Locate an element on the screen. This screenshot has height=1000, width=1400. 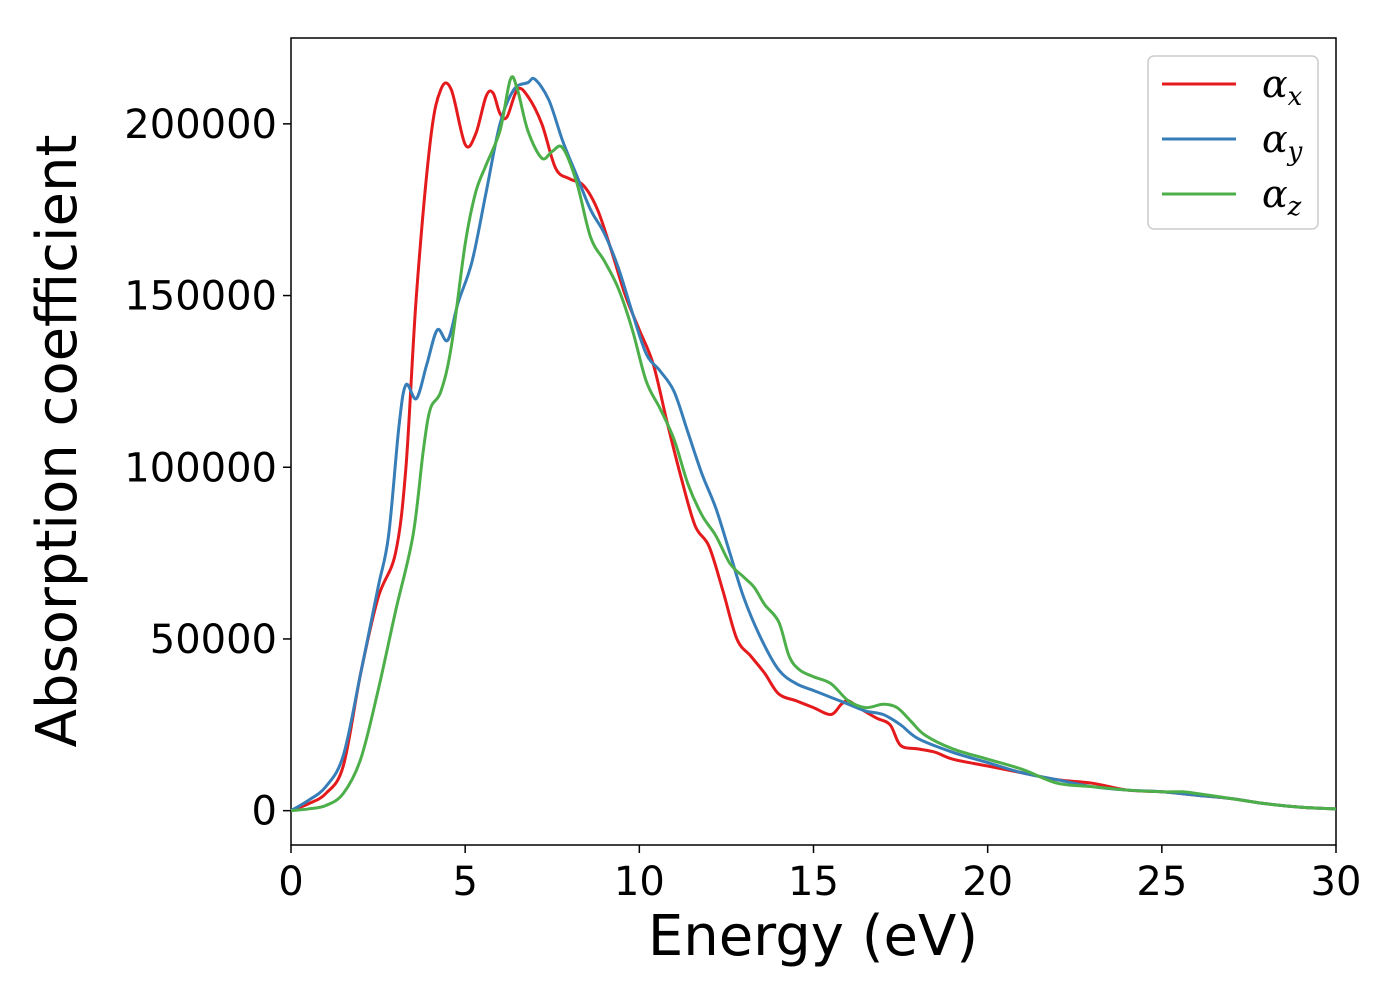
x-tick-label: 15 is located at coordinates (813, 882).